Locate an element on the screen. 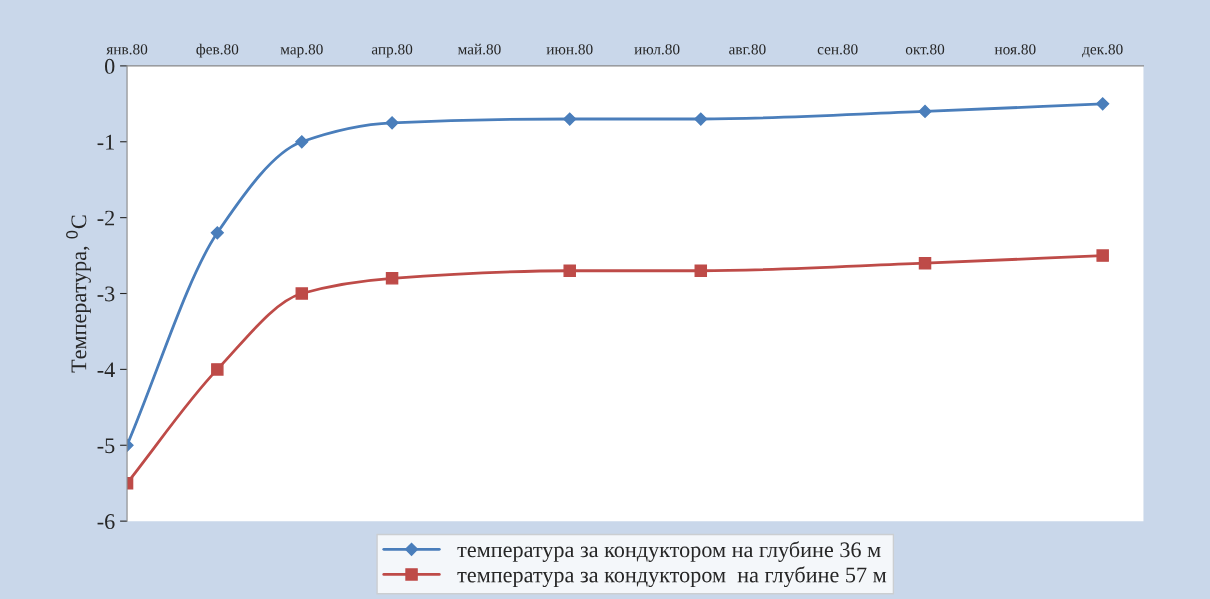  x-tick-label: окт.80 is located at coordinates (925, 49).